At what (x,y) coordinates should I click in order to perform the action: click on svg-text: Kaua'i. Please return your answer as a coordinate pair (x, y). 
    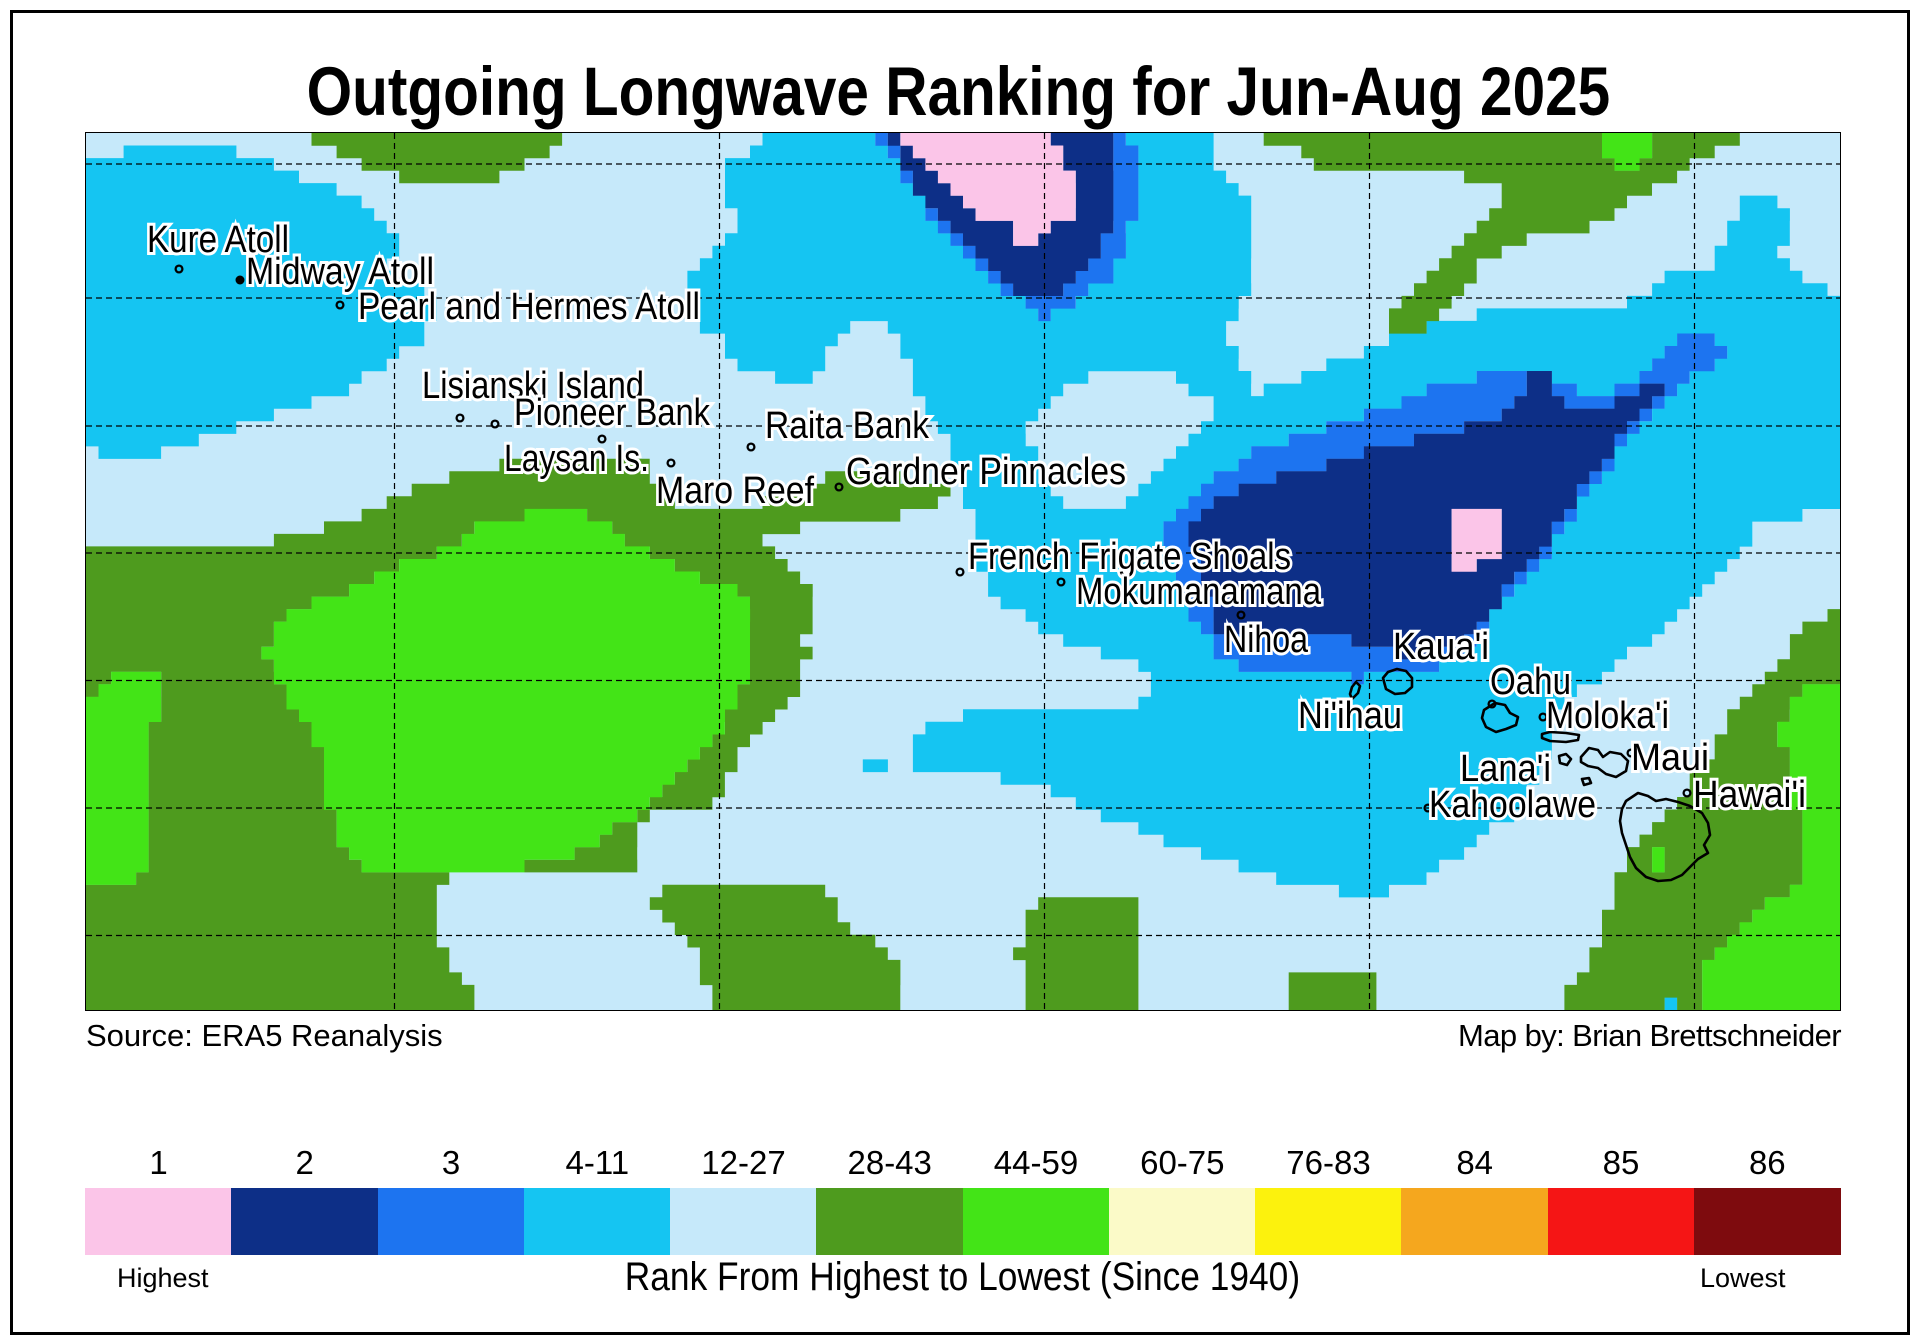
    Looking at the image, I should click on (1441, 647).